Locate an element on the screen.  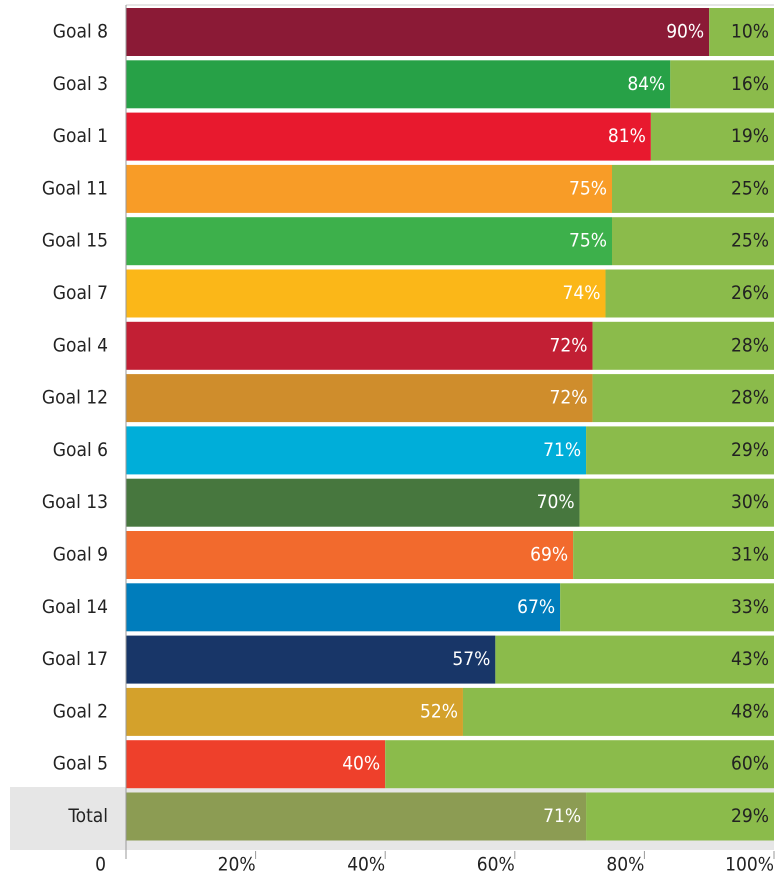
value-label: 90% is located at coordinates (685, 32).